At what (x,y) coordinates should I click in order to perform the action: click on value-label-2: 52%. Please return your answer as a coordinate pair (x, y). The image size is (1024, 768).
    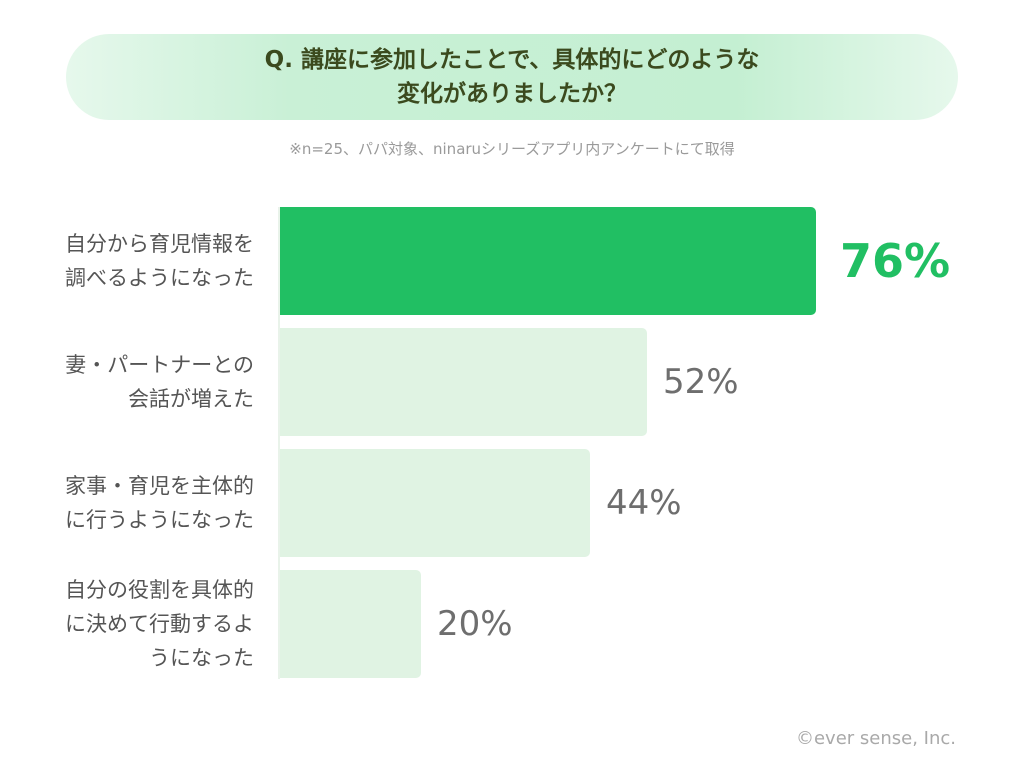
    Looking at the image, I should click on (701, 382).